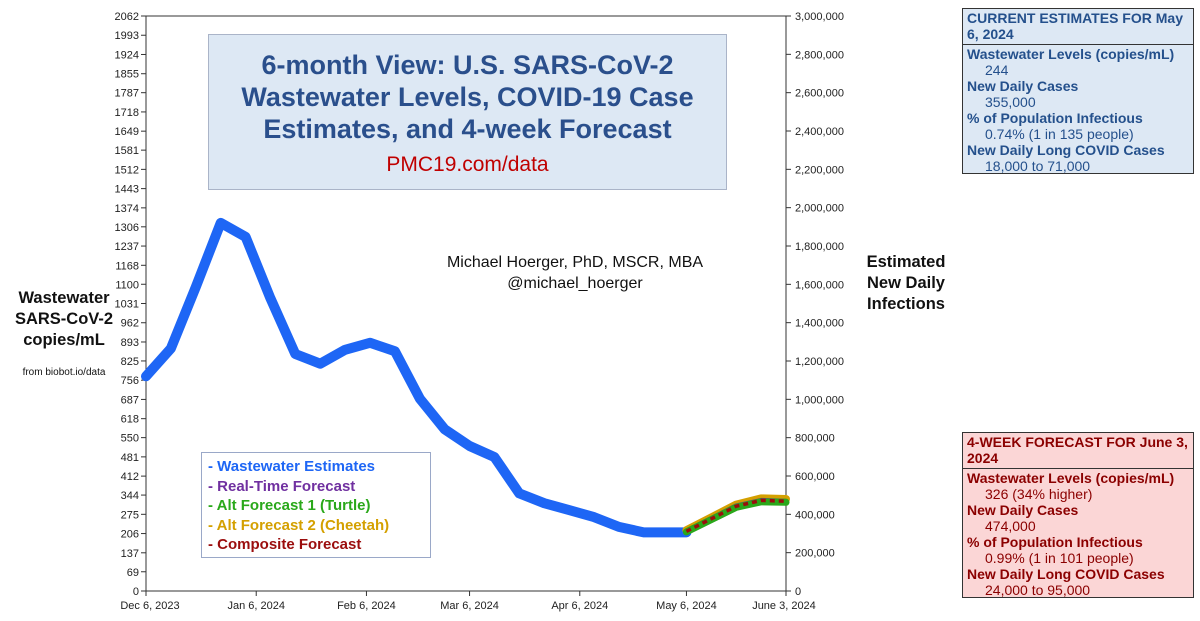 Image resolution: width=1200 pixels, height=621 pixels. What do you see at coordinates (1010, 526) in the screenshot?
I see `forecast-cases-value: 474,000` at bounding box center [1010, 526].